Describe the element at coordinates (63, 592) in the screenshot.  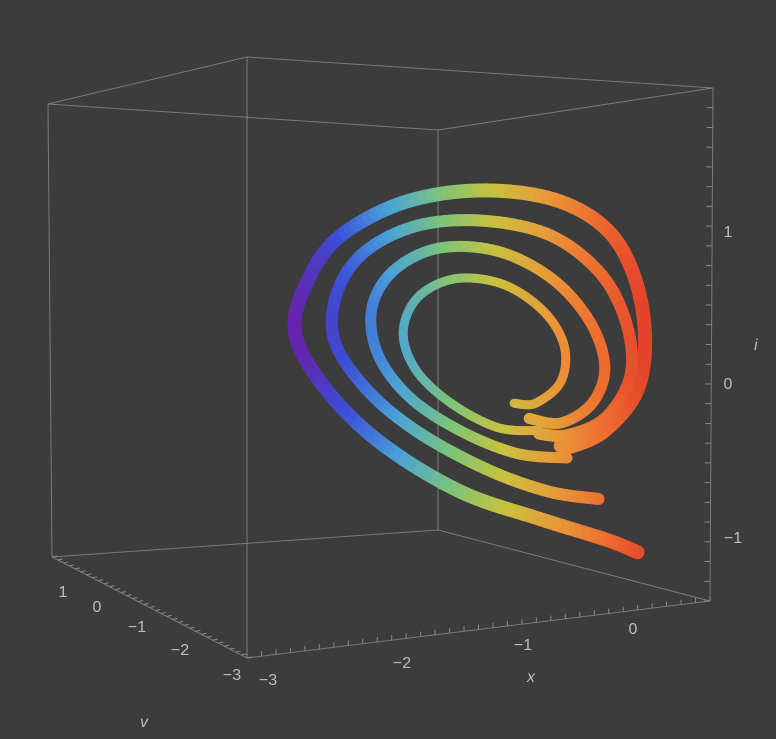
I see `v-tick-label: 1` at that location.